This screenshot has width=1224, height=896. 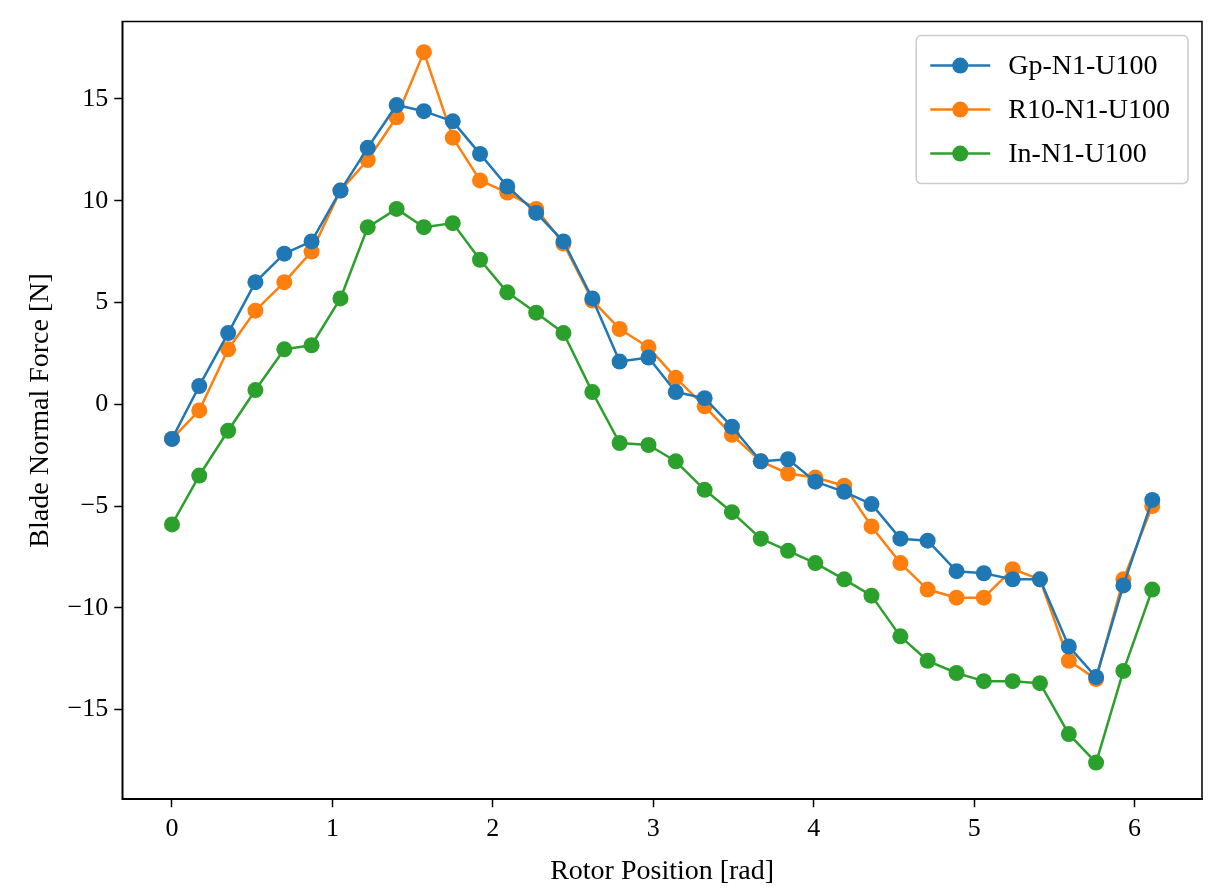 What do you see at coordinates (332, 827) in the screenshot?
I see `x-tick-label: 1` at bounding box center [332, 827].